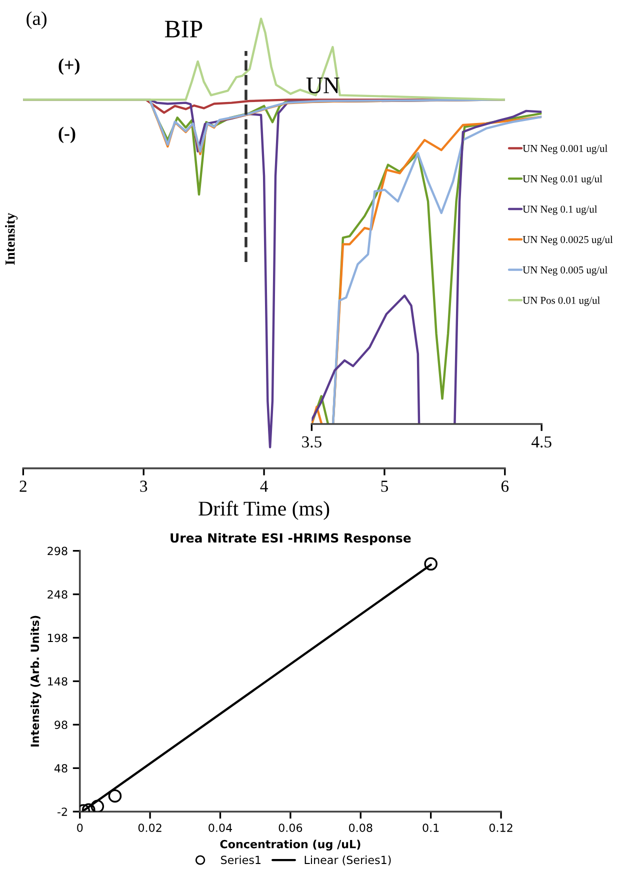 This screenshot has height=887, width=644. Describe the element at coordinates (23, 486) in the screenshot. I see `x-tick-label: 2` at that location.